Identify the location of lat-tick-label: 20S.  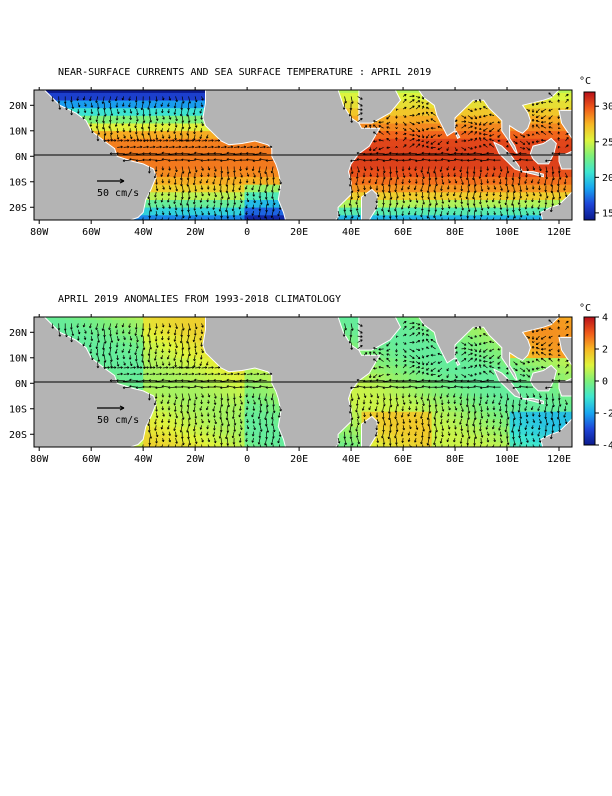
(18, 208).